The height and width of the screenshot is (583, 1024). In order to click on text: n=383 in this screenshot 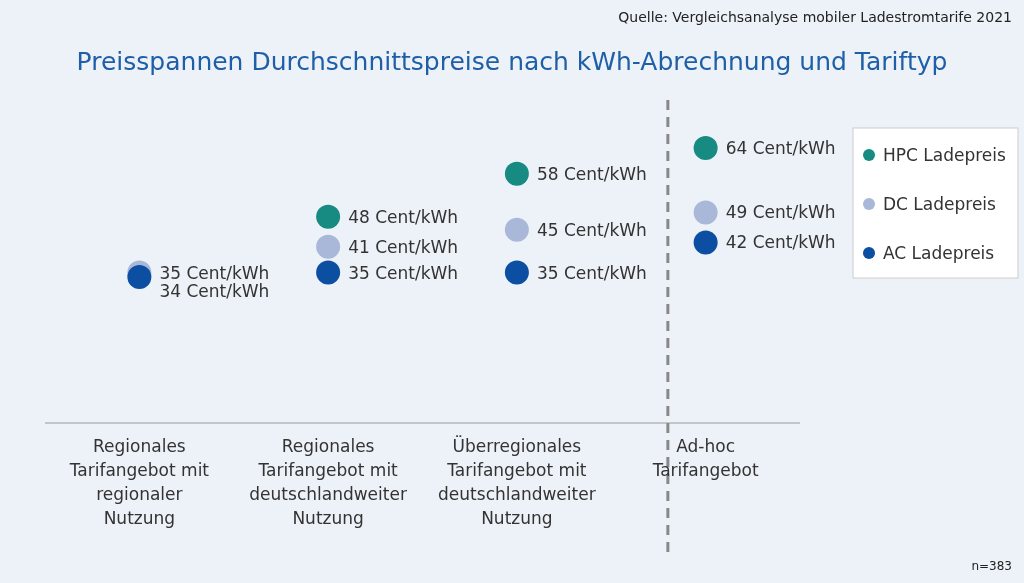, I will do `click(991, 566)`.